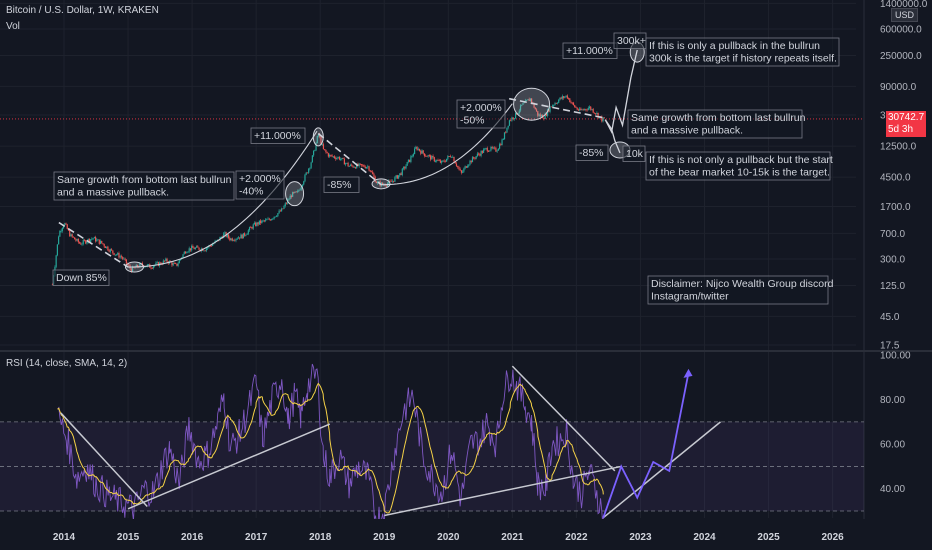  What do you see at coordinates (901, 30) in the screenshot?
I see `price-tick-label: 600000.0` at bounding box center [901, 30].